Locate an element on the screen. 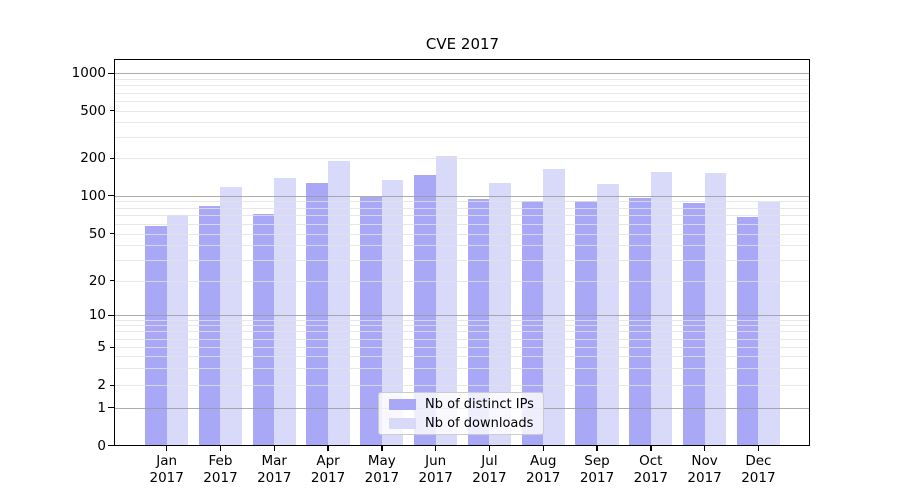 Image resolution: width=900 pixels, height=500 pixels. x-tick-label-month: Feb is located at coordinates (220, 461).